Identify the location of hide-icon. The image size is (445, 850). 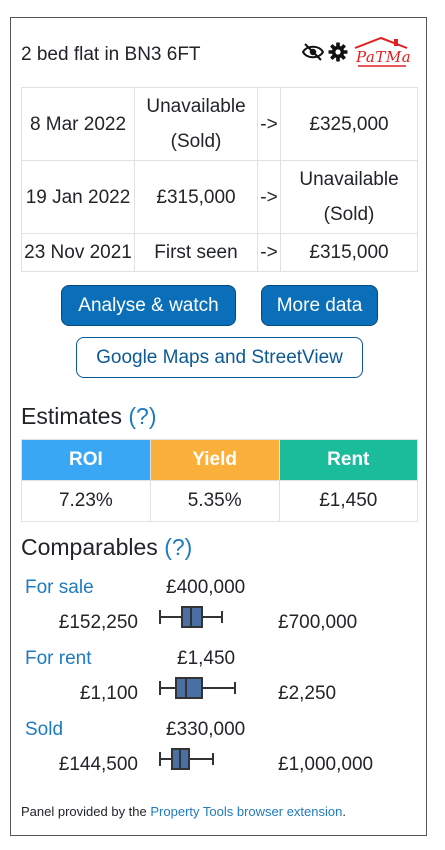
(313, 52).